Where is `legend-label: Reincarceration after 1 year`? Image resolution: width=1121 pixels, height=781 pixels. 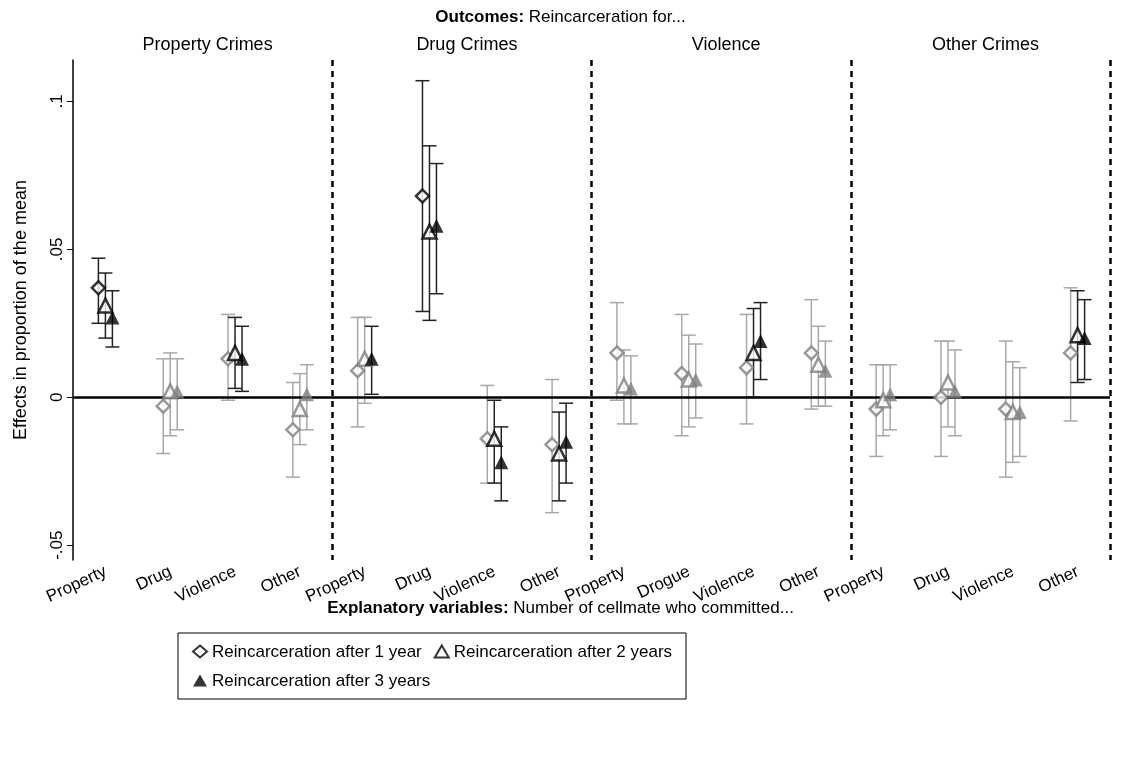
legend-label: Reincarceration after 1 year is located at coordinates (317, 651).